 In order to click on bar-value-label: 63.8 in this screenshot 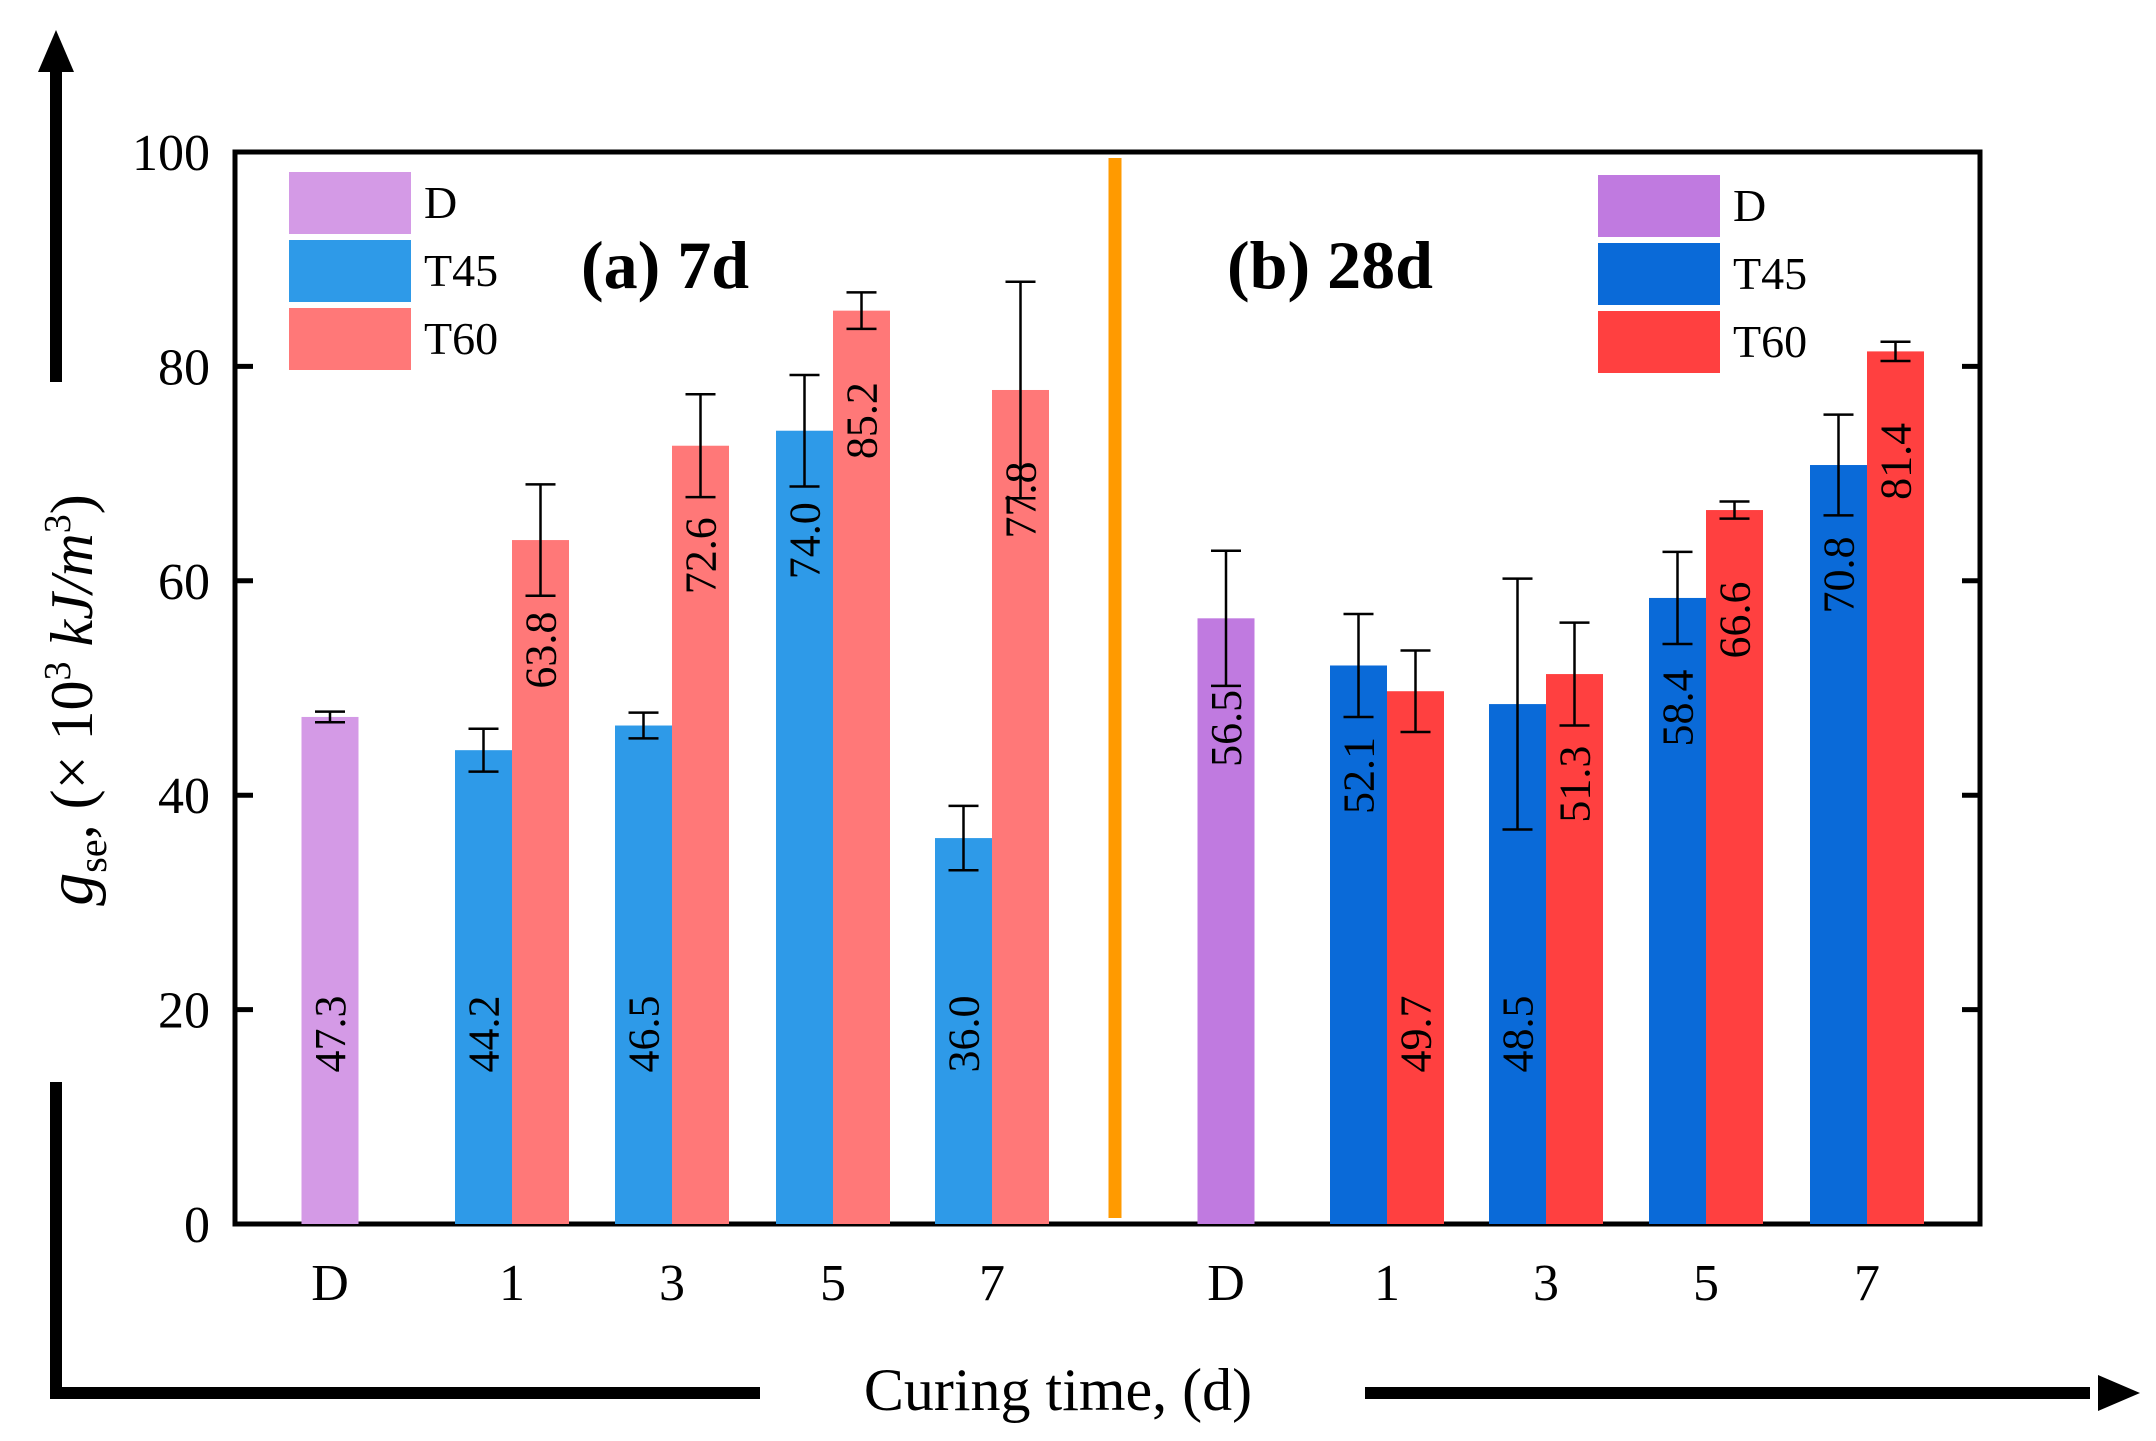, I will do `click(541, 650)`.